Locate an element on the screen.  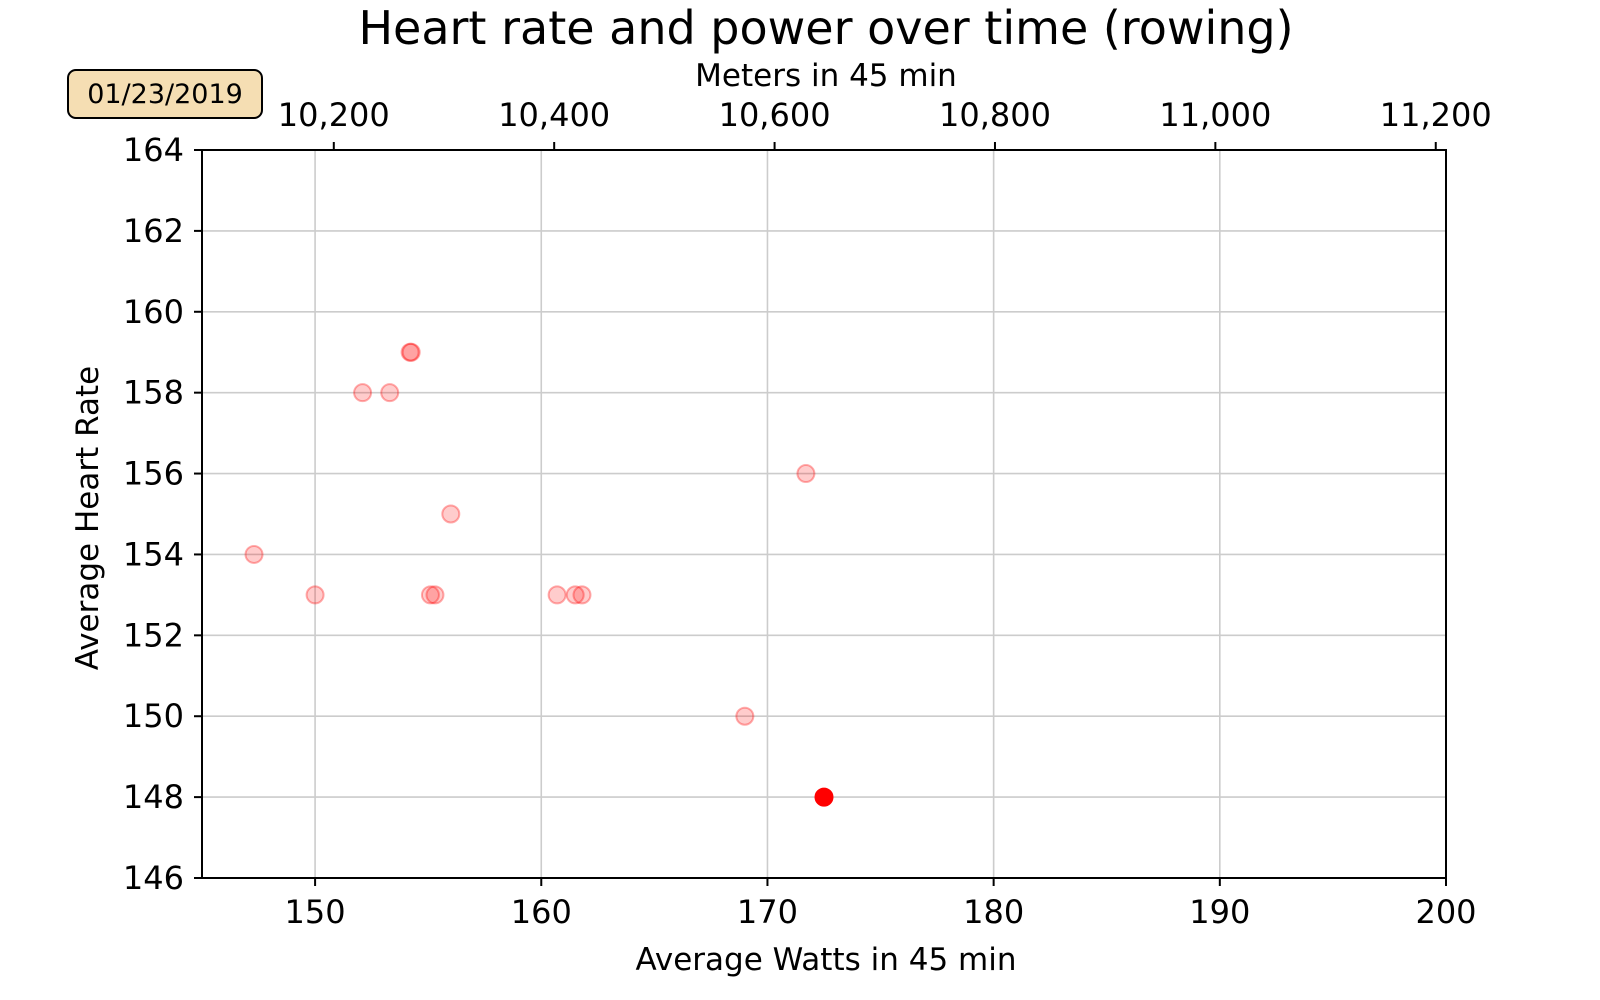
date-badge: 01/23/2019 is located at coordinates (165, 94).